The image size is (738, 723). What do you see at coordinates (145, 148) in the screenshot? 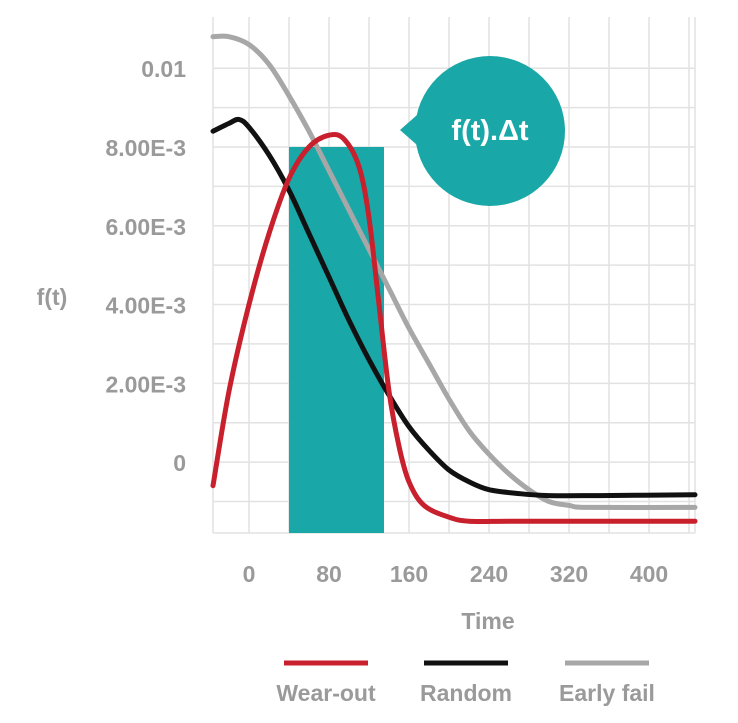
I see `y-tick-label: 8.00E-3` at bounding box center [145, 148].